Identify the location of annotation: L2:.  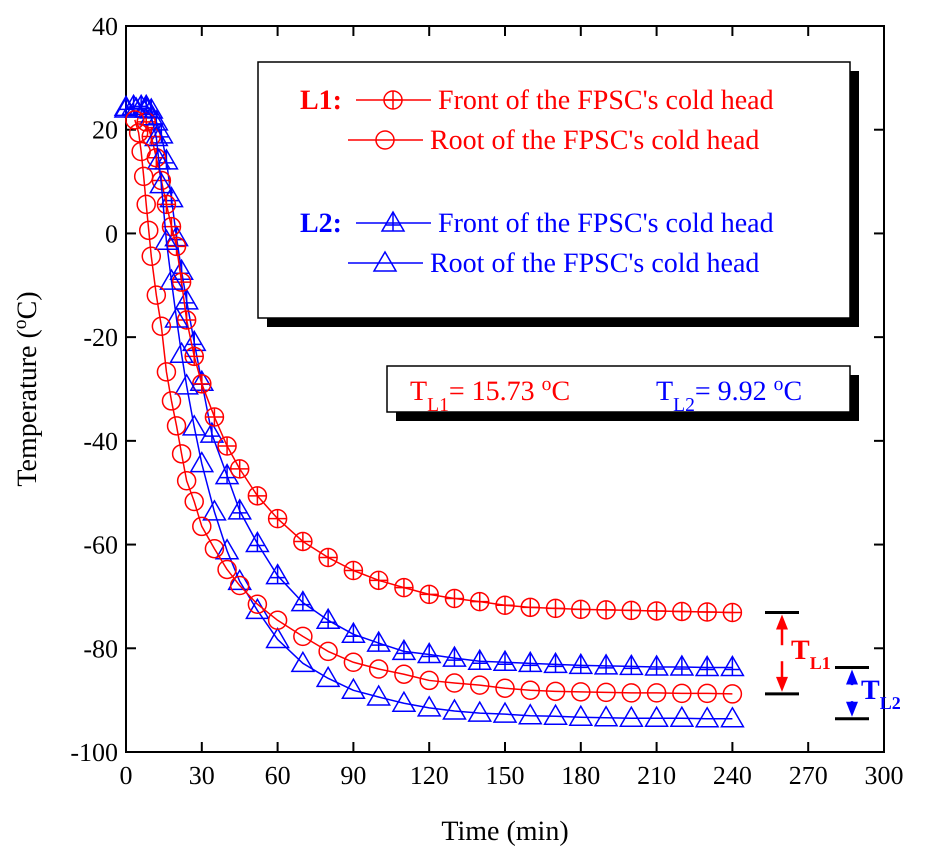
(321, 223).